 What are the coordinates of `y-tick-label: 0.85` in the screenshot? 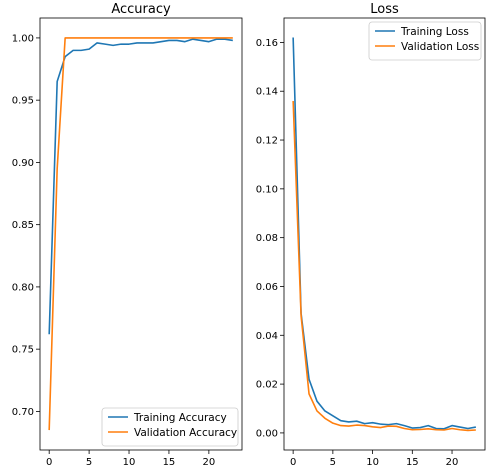 It's located at (23, 225).